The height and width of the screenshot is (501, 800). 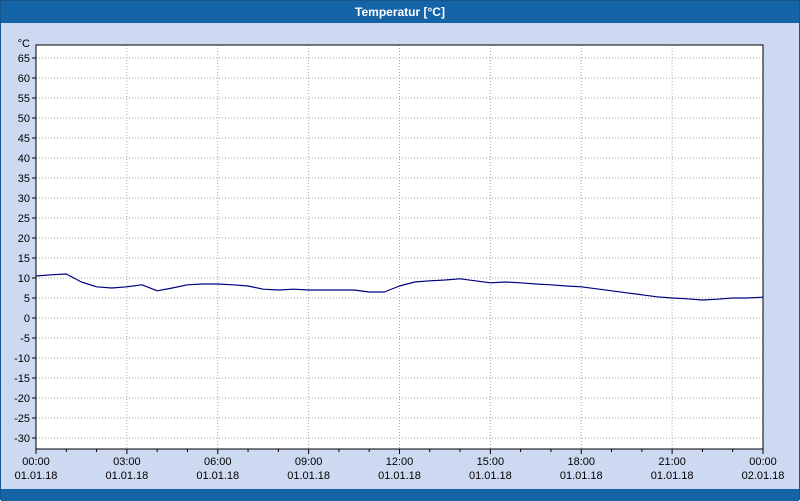 I want to click on svg-text: 35, so click(x=24, y=179).